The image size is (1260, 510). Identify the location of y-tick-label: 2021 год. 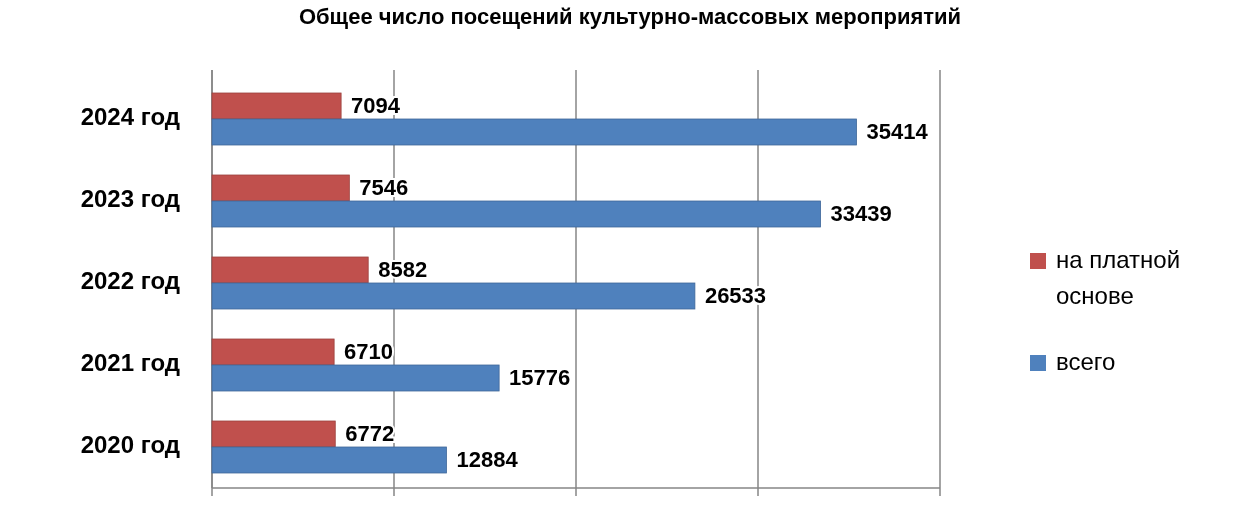
(130, 363).